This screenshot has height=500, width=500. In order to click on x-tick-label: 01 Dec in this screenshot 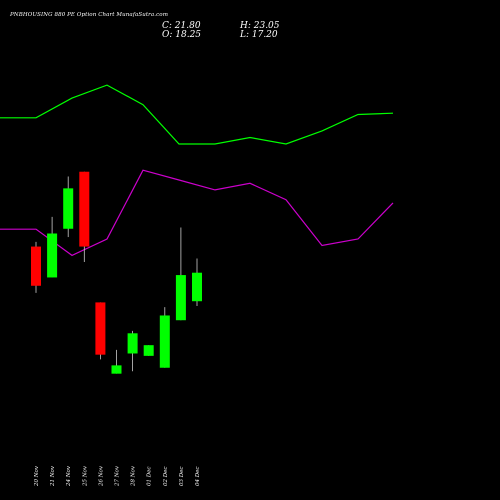, I will do `click(150, 477)`.